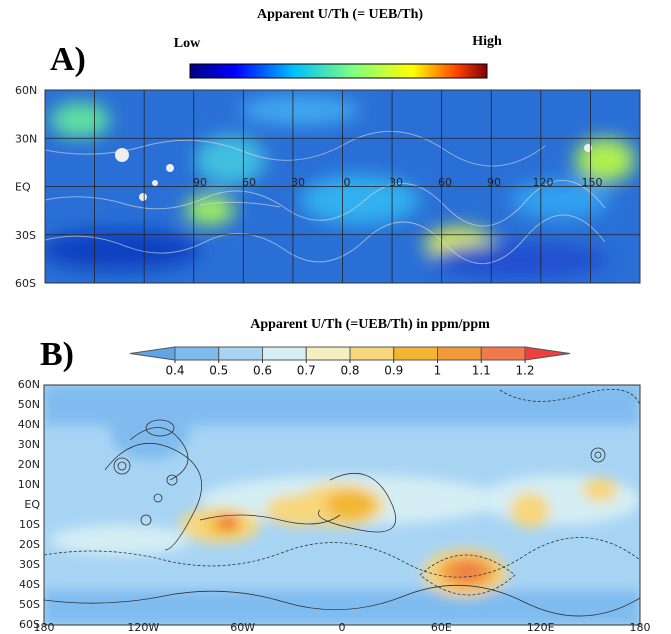  Describe the element at coordinates (262, 371) in the screenshot. I see `colorbar-tick-label: 0.6` at that location.